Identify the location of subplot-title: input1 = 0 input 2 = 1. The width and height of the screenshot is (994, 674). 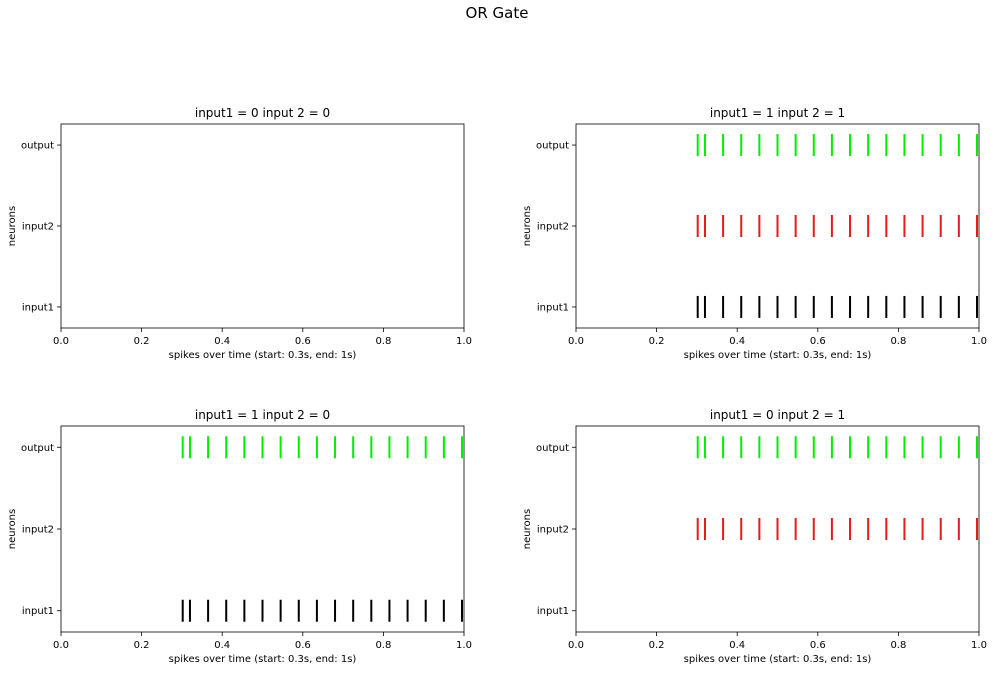
(777, 415).